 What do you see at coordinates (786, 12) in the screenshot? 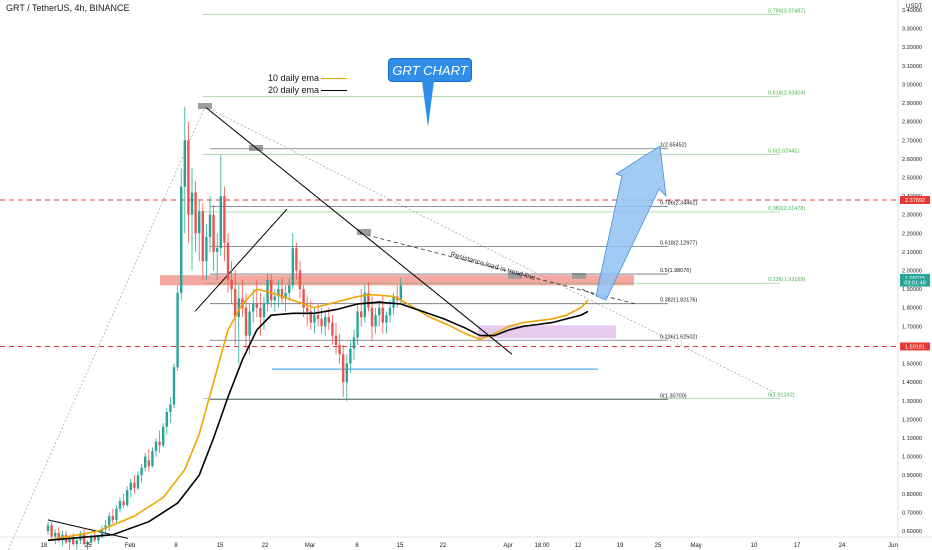
I see `ext-fib-label: 0.786(3.37487)` at bounding box center [786, 12].